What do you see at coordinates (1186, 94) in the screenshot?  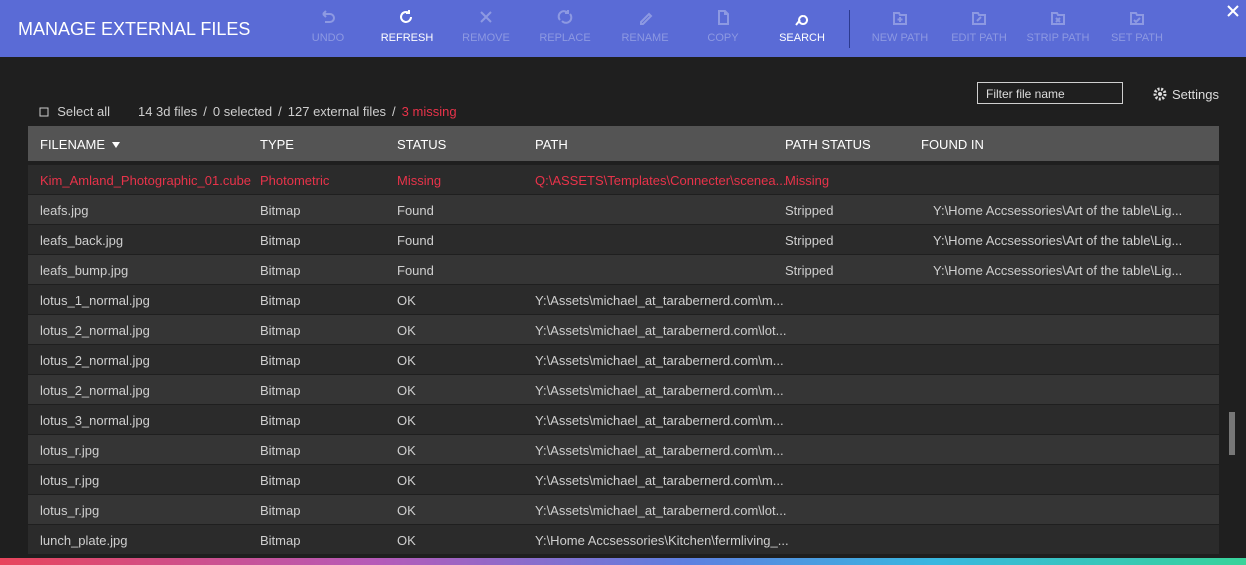 I see `settings-button: Settings` at bounding box center [1186, 94].